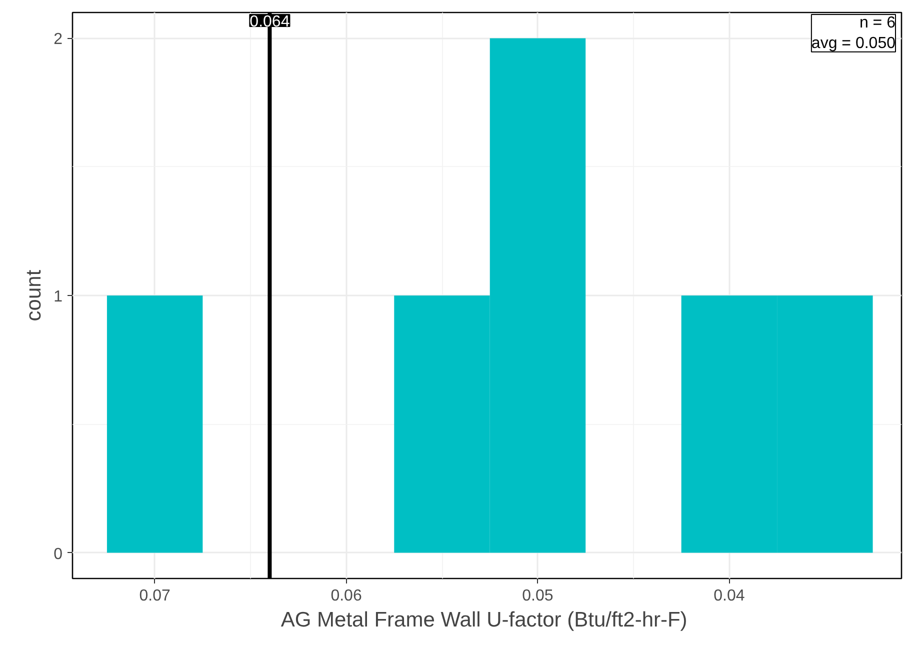 Image resolution: width=911 pixels, height=654 pixels. I want to click on y-tick-label: 2, so click(58, 39).